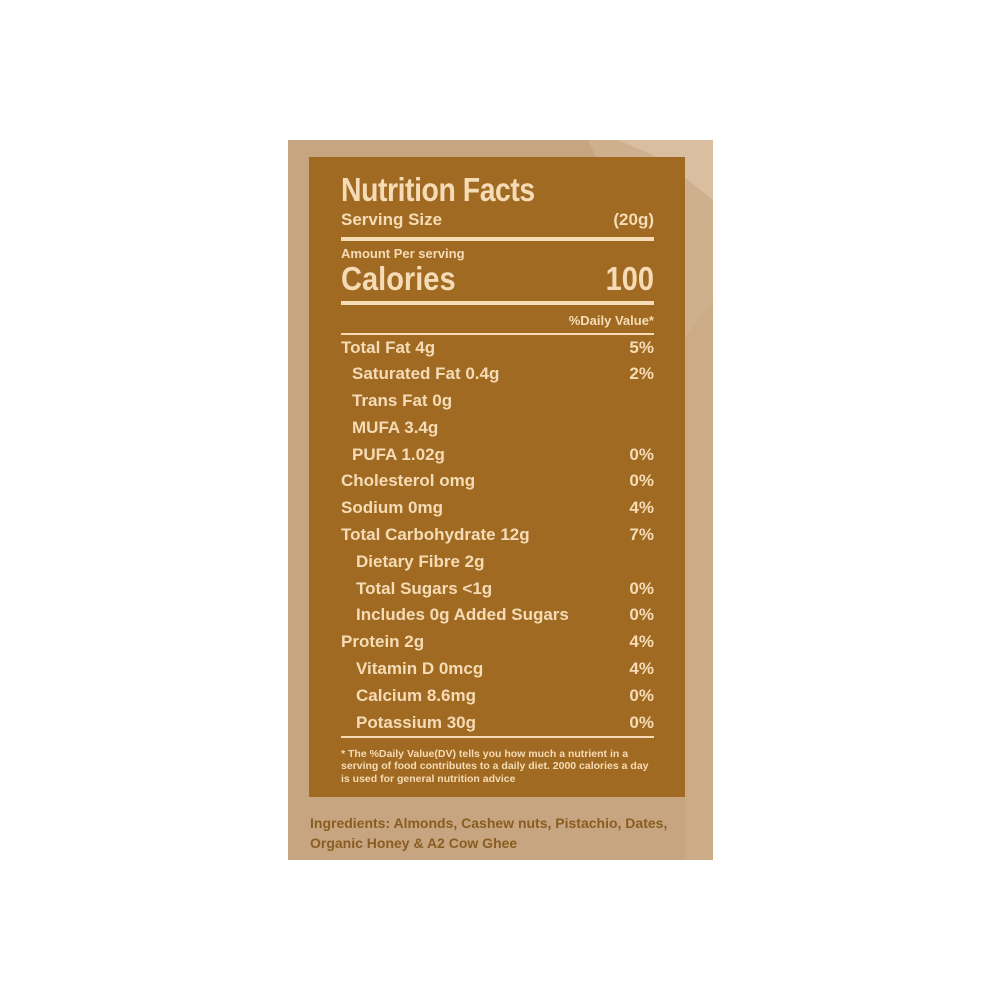 This screenshot has height=1000, width=1000. What do you see at coordinates (416, 695) in the screenshot?
I see `nutrient-label: Calcium 8.6mg` at bounding box center [416, 695].